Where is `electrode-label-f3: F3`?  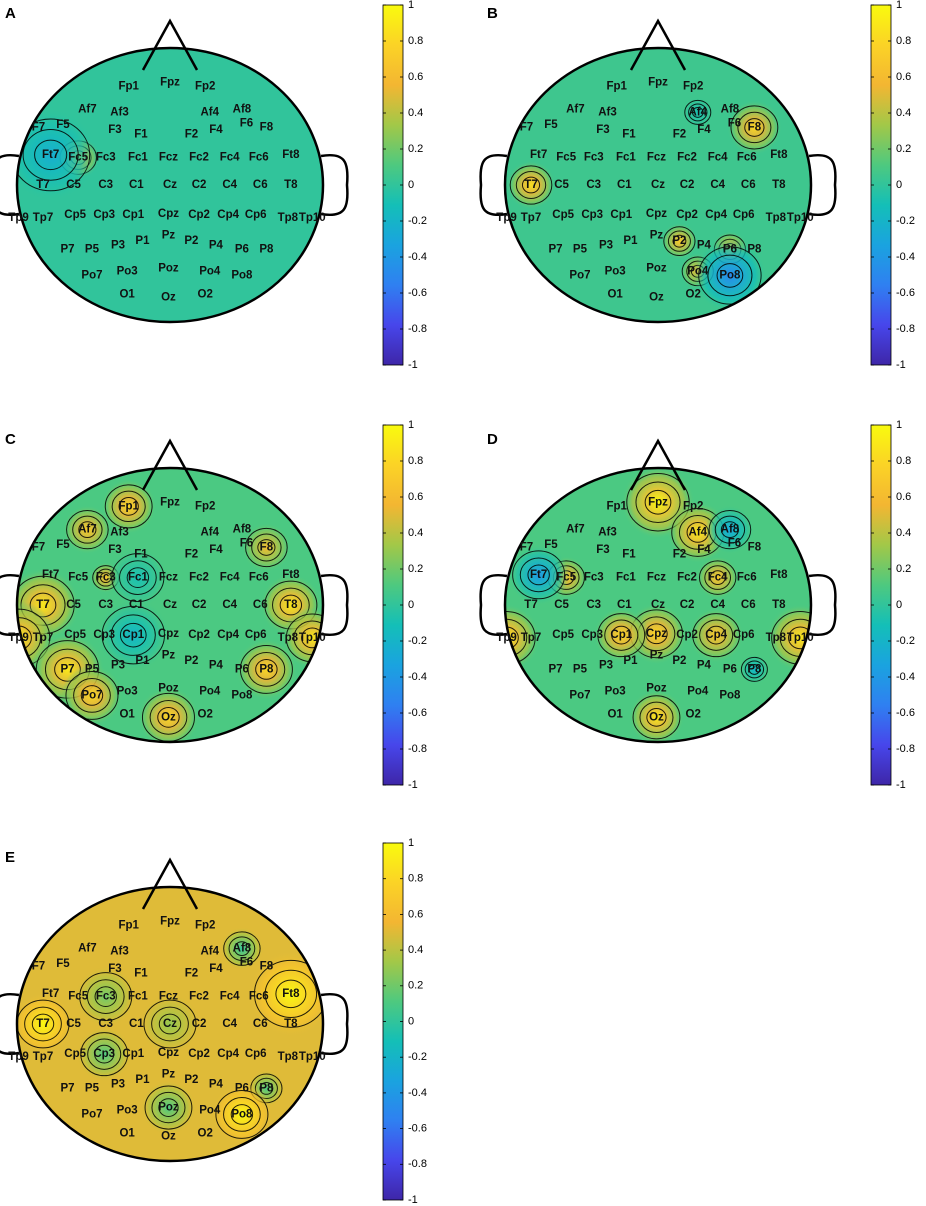 electrode-label-f3: F3 is located at coordinates (114, 130).